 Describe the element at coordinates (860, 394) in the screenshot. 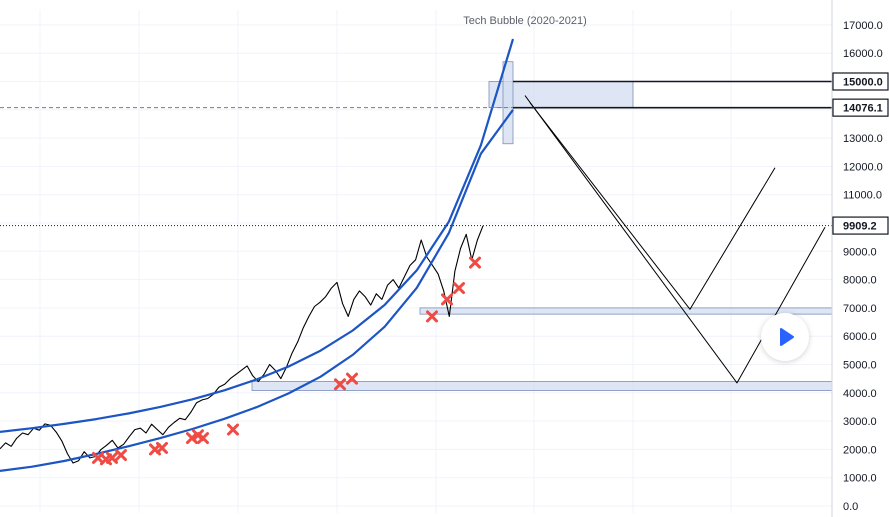

I see `y-tick-label: 4000.0` at that location.